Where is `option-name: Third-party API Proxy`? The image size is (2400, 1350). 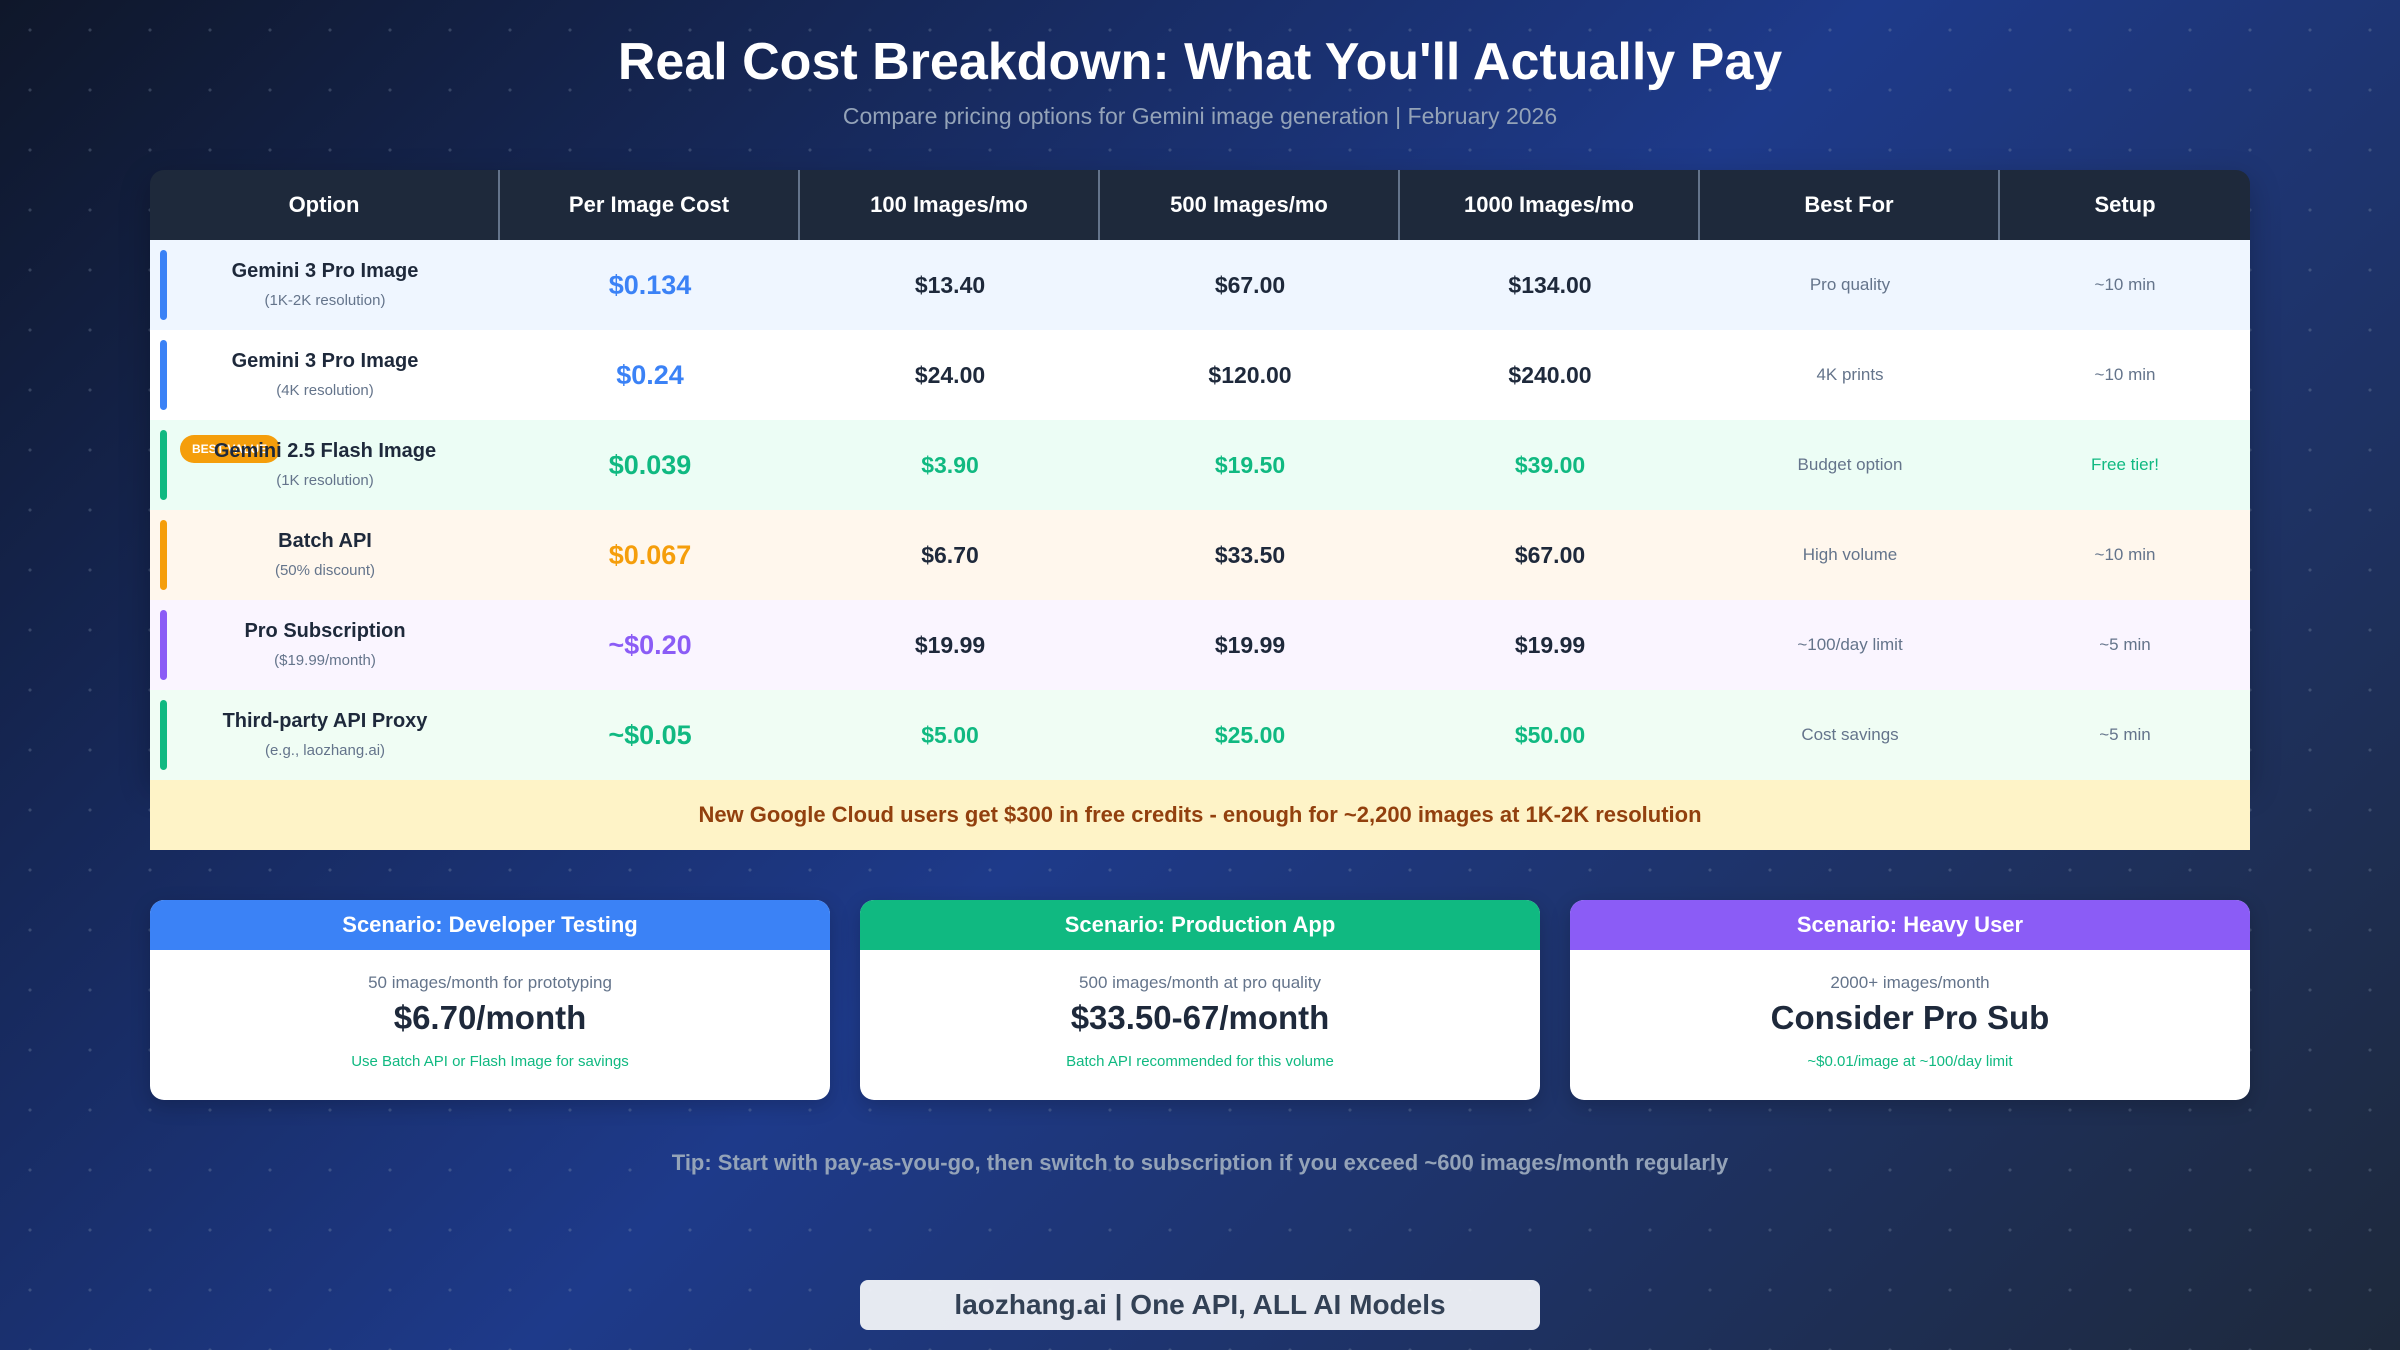
option-name: Third-party API Proxy is located at coordinates (325, 721).